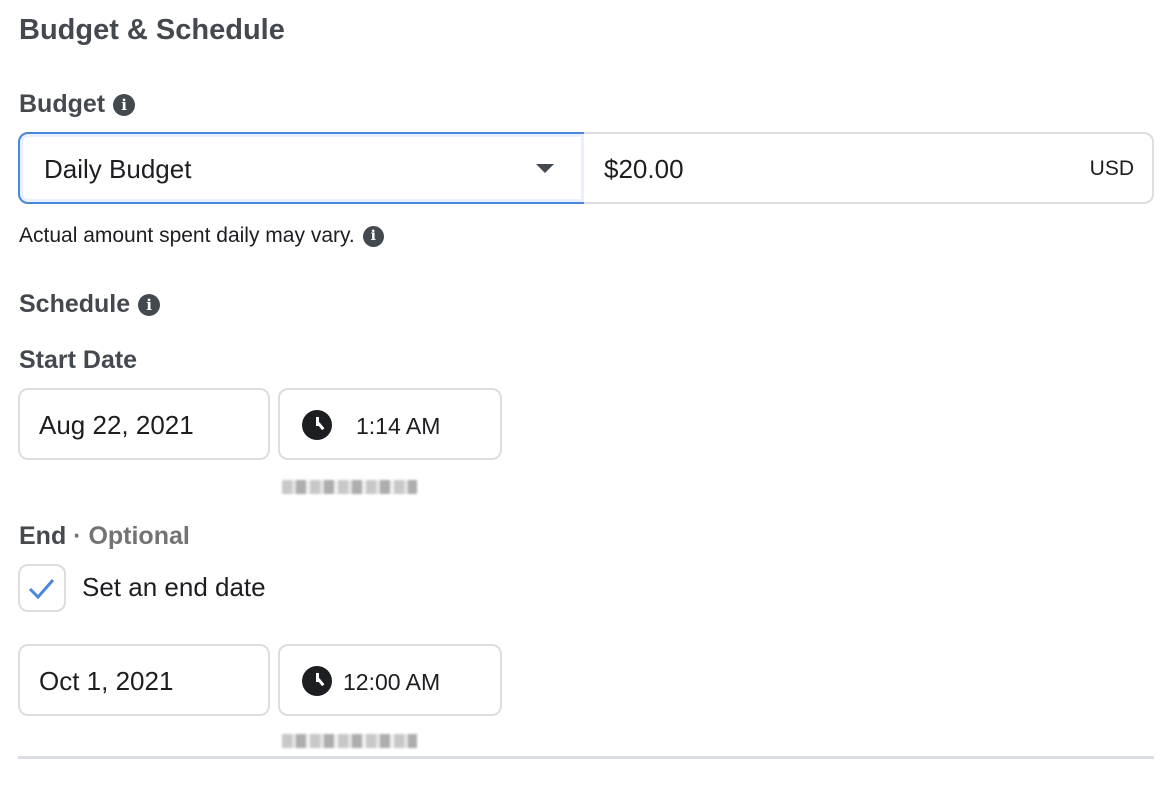 The width and height of the screenshot is (1174, 786). I want to click on optional-label: · Optional, so click(131, 536).